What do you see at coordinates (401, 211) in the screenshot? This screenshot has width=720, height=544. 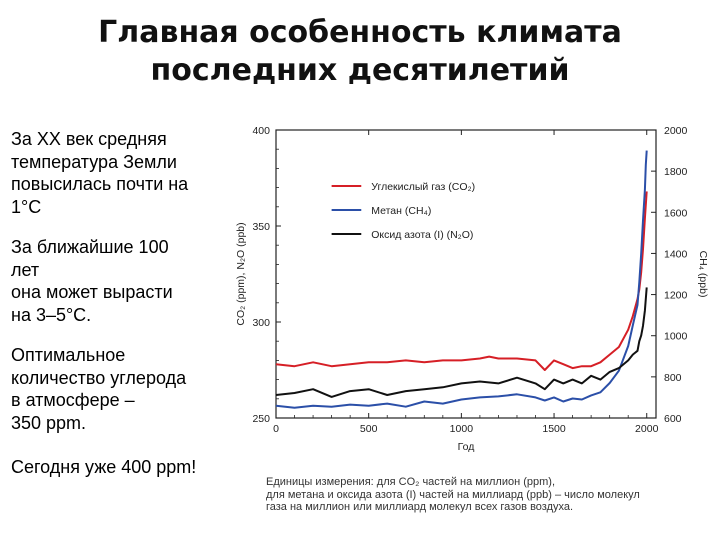 I see `legend-label-1: Метан (CH₄)` at bounding box center [401, 211].